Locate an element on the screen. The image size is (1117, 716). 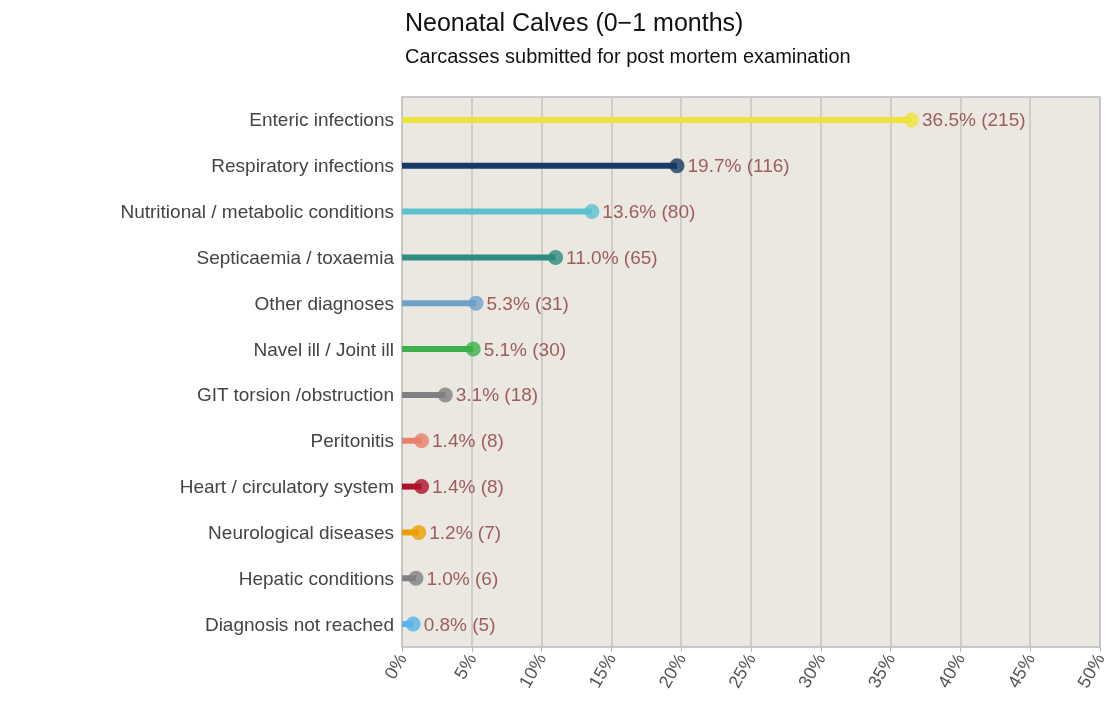
x-tick-label: 0% is located at coordinates (395, 666).